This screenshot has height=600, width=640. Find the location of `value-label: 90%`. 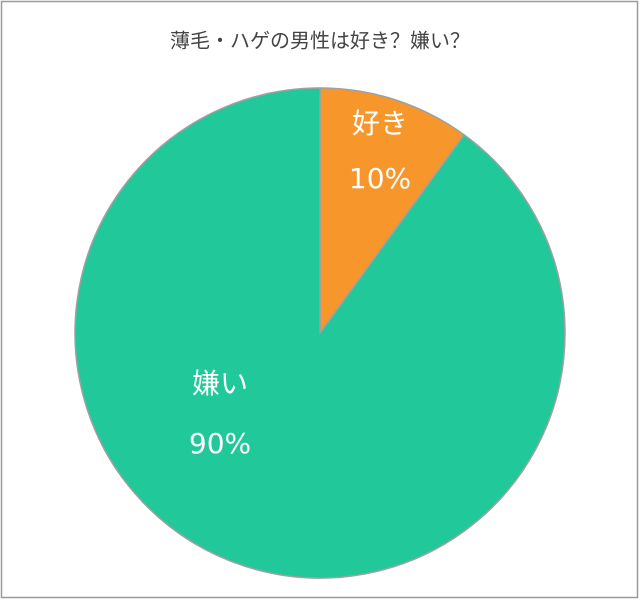

value-label: 90% is located at coordinates (220, 443).